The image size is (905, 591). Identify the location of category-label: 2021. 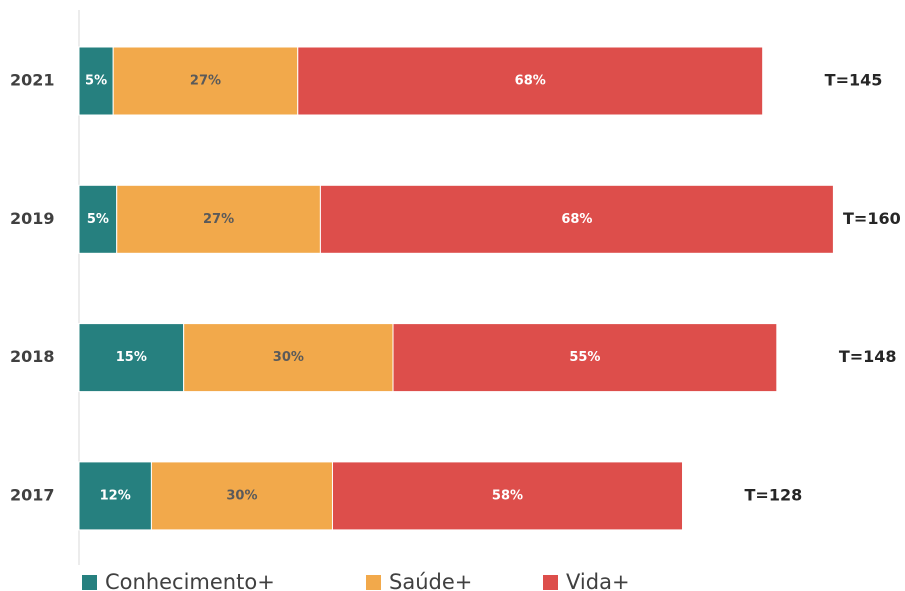
(32, 80).